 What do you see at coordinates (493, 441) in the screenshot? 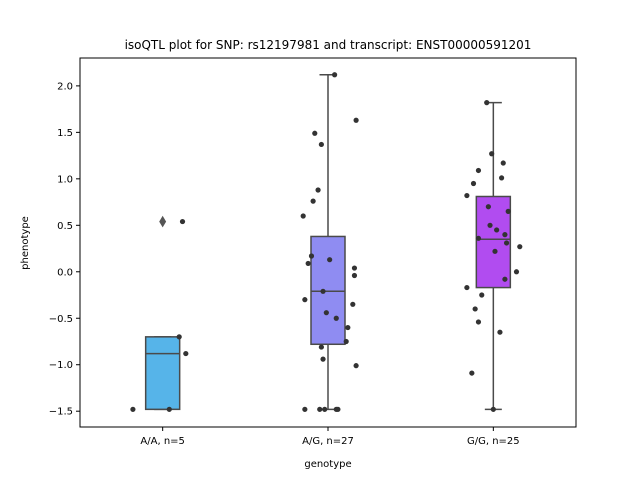
I see `x-tick-label: G/G, n=25` at bounding box center [493, 441].